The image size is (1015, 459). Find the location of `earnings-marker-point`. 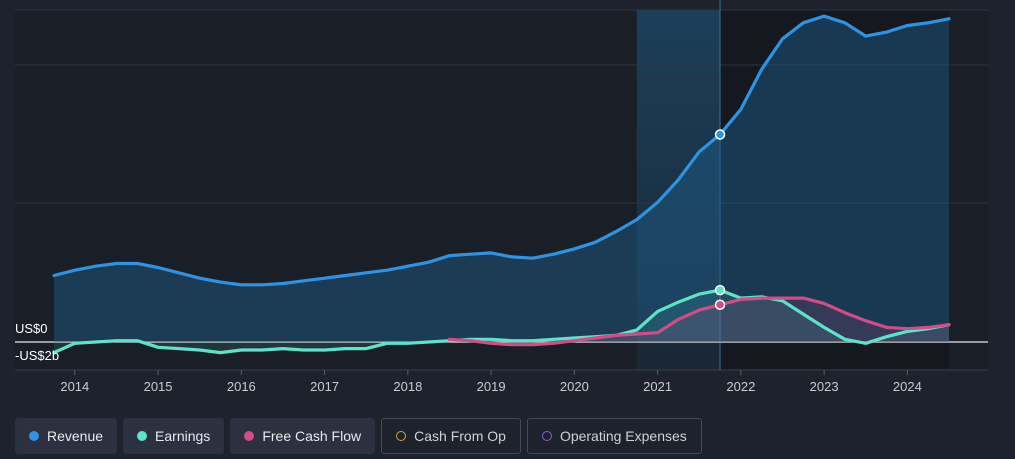

earnings-marker-point is located at coordinates (720, 290).